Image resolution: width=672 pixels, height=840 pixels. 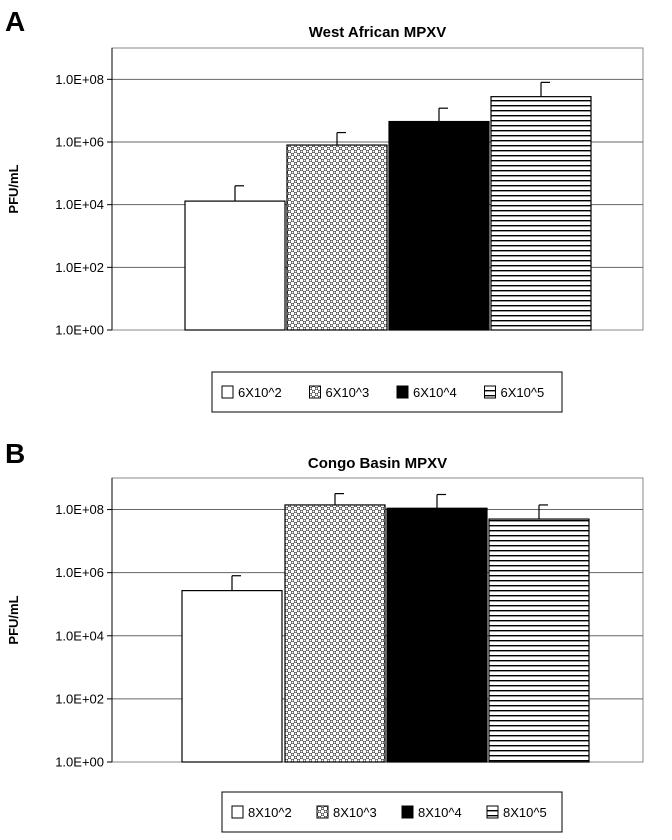 I want to click on legend: 6X10^2 6X10^3 6X10^4 6X10^5, so click(x=387, y=392).